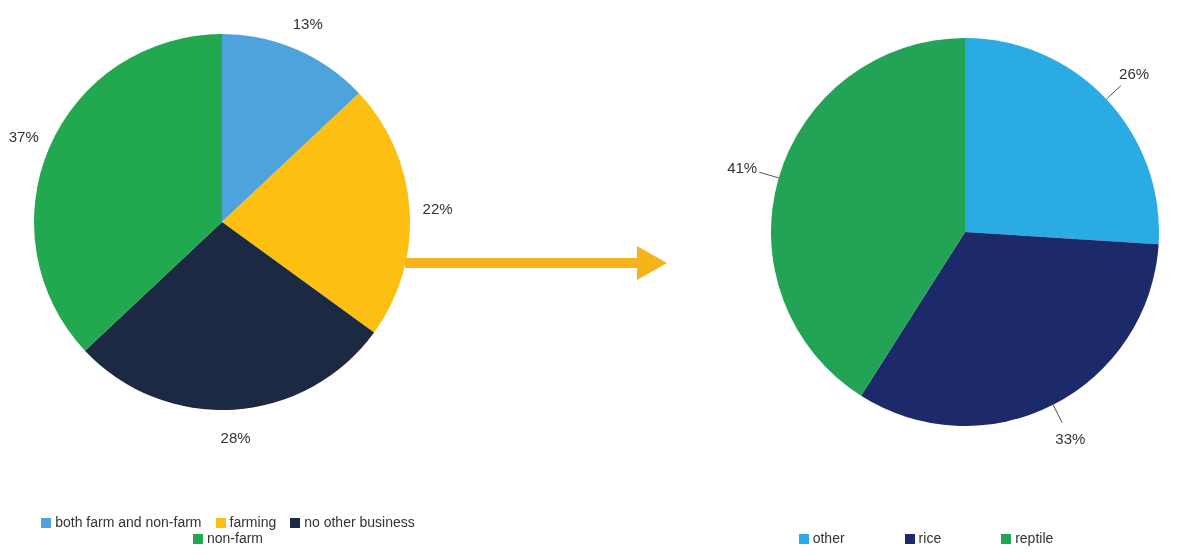 The height and width of the screenshot is (556, 1192). Describe the element at coordinates (930, 538) in the screenshot. I see `legend-label: rice` at that location.